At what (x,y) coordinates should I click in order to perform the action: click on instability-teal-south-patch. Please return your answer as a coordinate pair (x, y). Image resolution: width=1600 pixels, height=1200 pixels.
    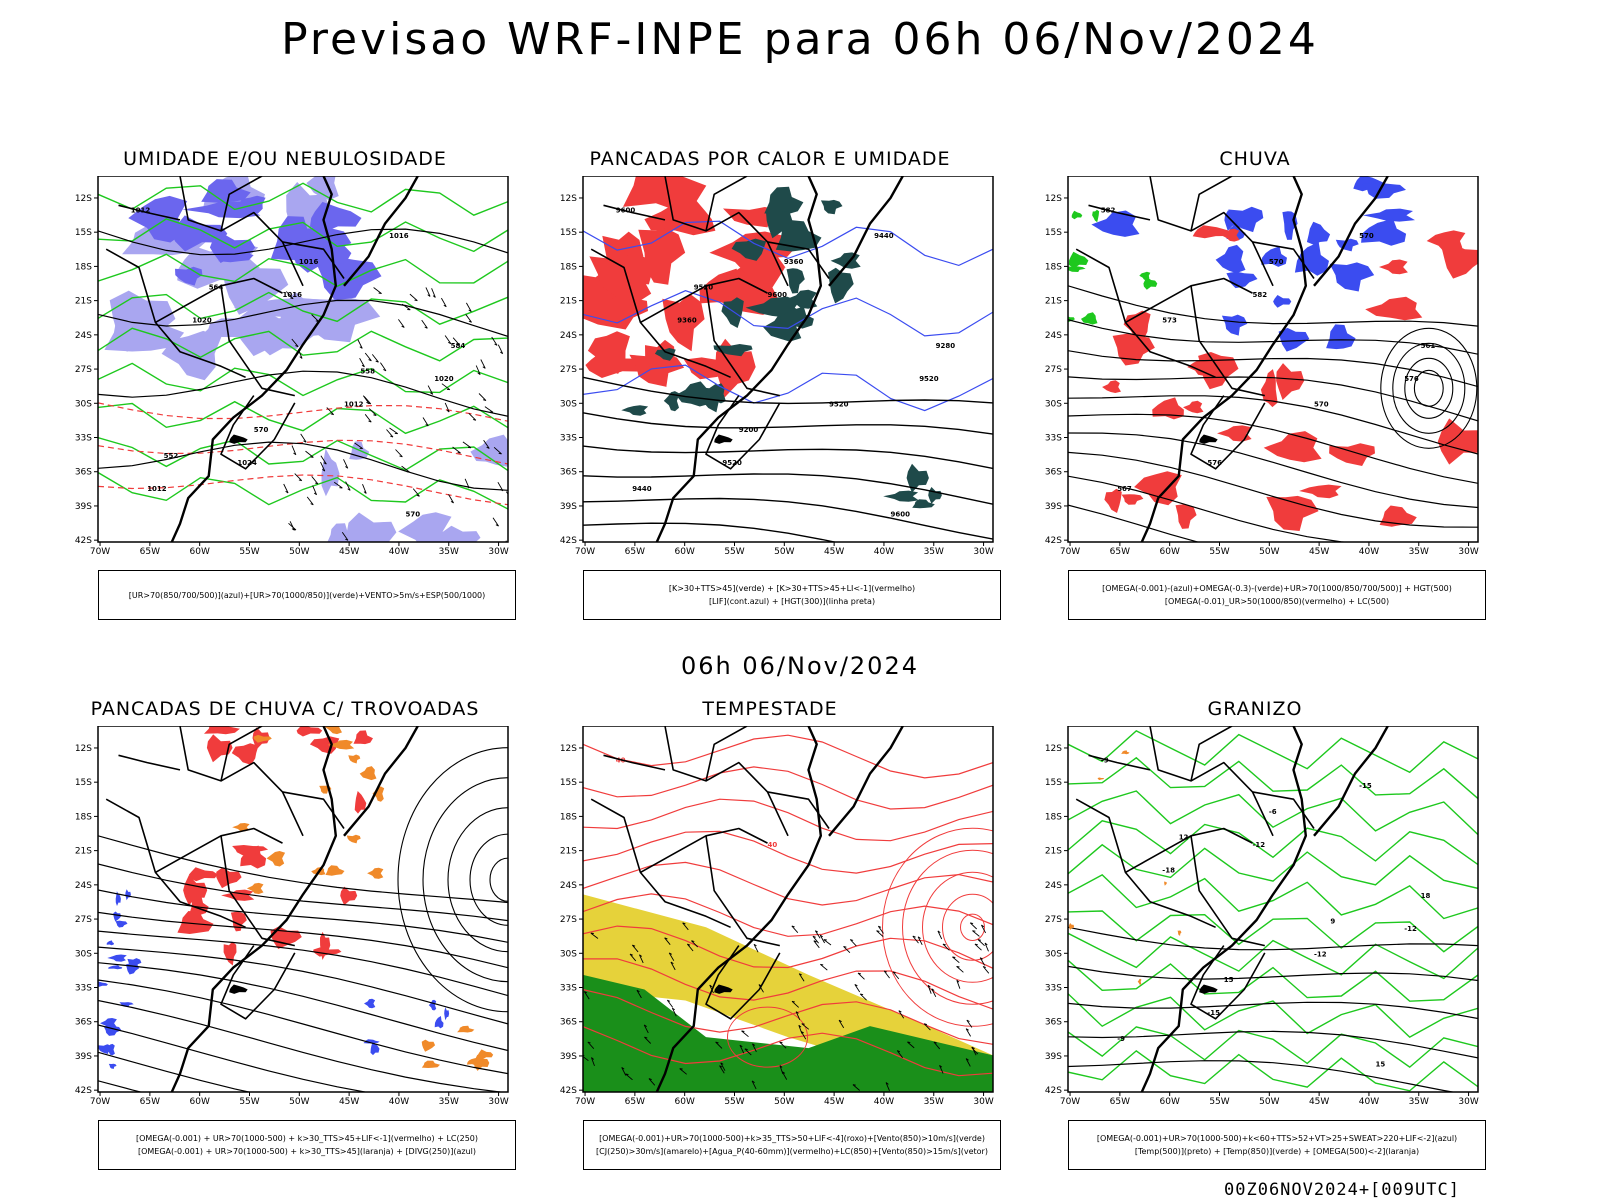
    Looking at the image, I should click on (671, 401).